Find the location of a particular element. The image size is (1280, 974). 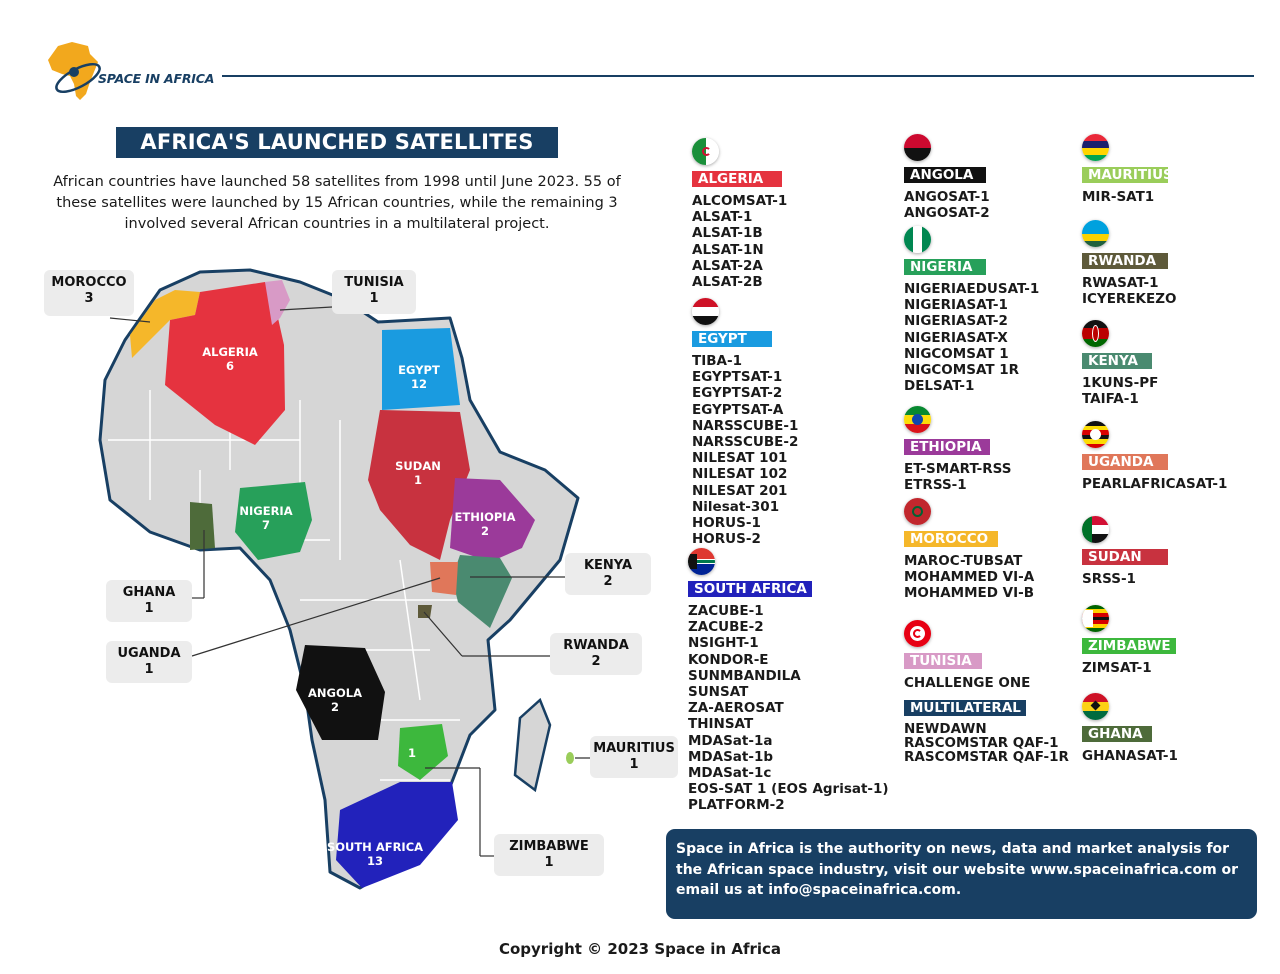

map-label-zimbabwe: 1 is located at coordinates (412, 753).